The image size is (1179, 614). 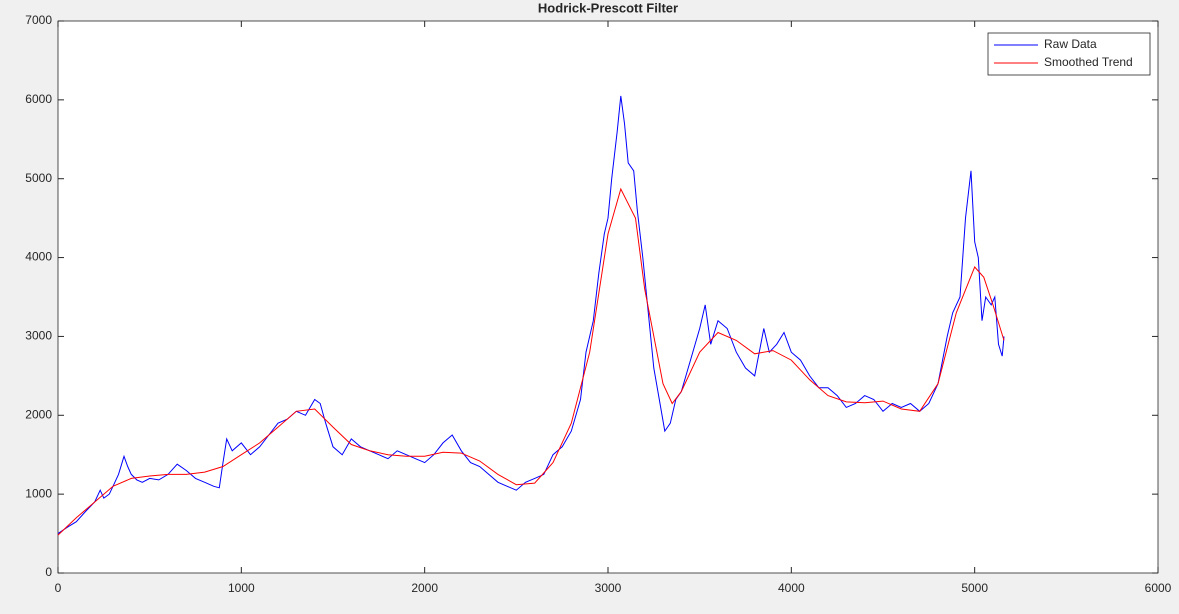 What do you see at coordinates (38, 99) in the screenshot?
I see `y-tick-label: 6000` at bounding box center [38, 99].